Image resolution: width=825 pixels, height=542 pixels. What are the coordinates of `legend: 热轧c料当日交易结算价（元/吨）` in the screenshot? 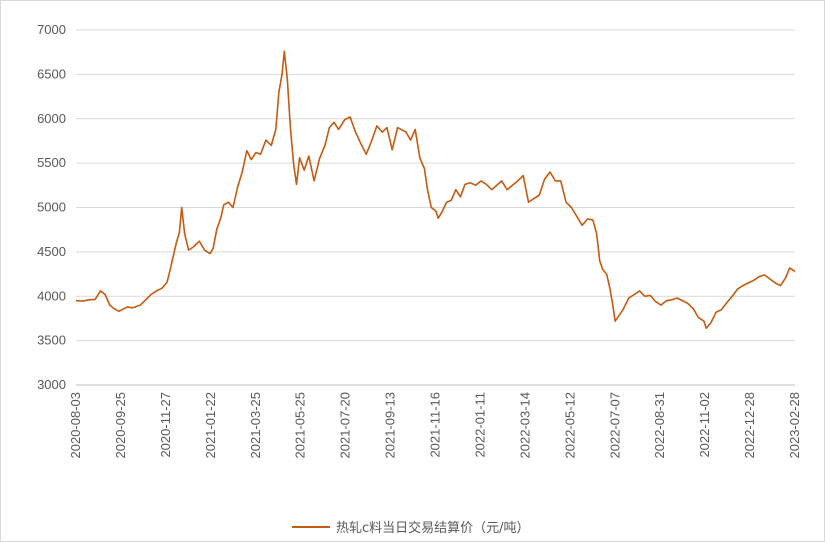 It's located at (411, 528).